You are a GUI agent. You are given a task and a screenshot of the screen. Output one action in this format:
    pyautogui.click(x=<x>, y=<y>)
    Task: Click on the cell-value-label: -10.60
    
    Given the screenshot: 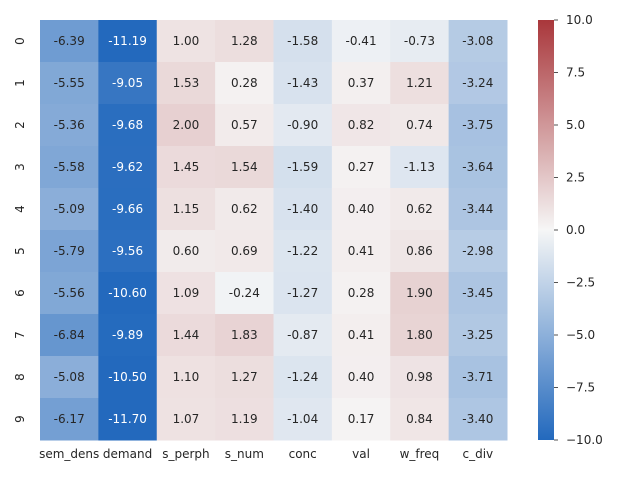 What is the action you would take?
    pyautogui.click(x=127, y=293)
    